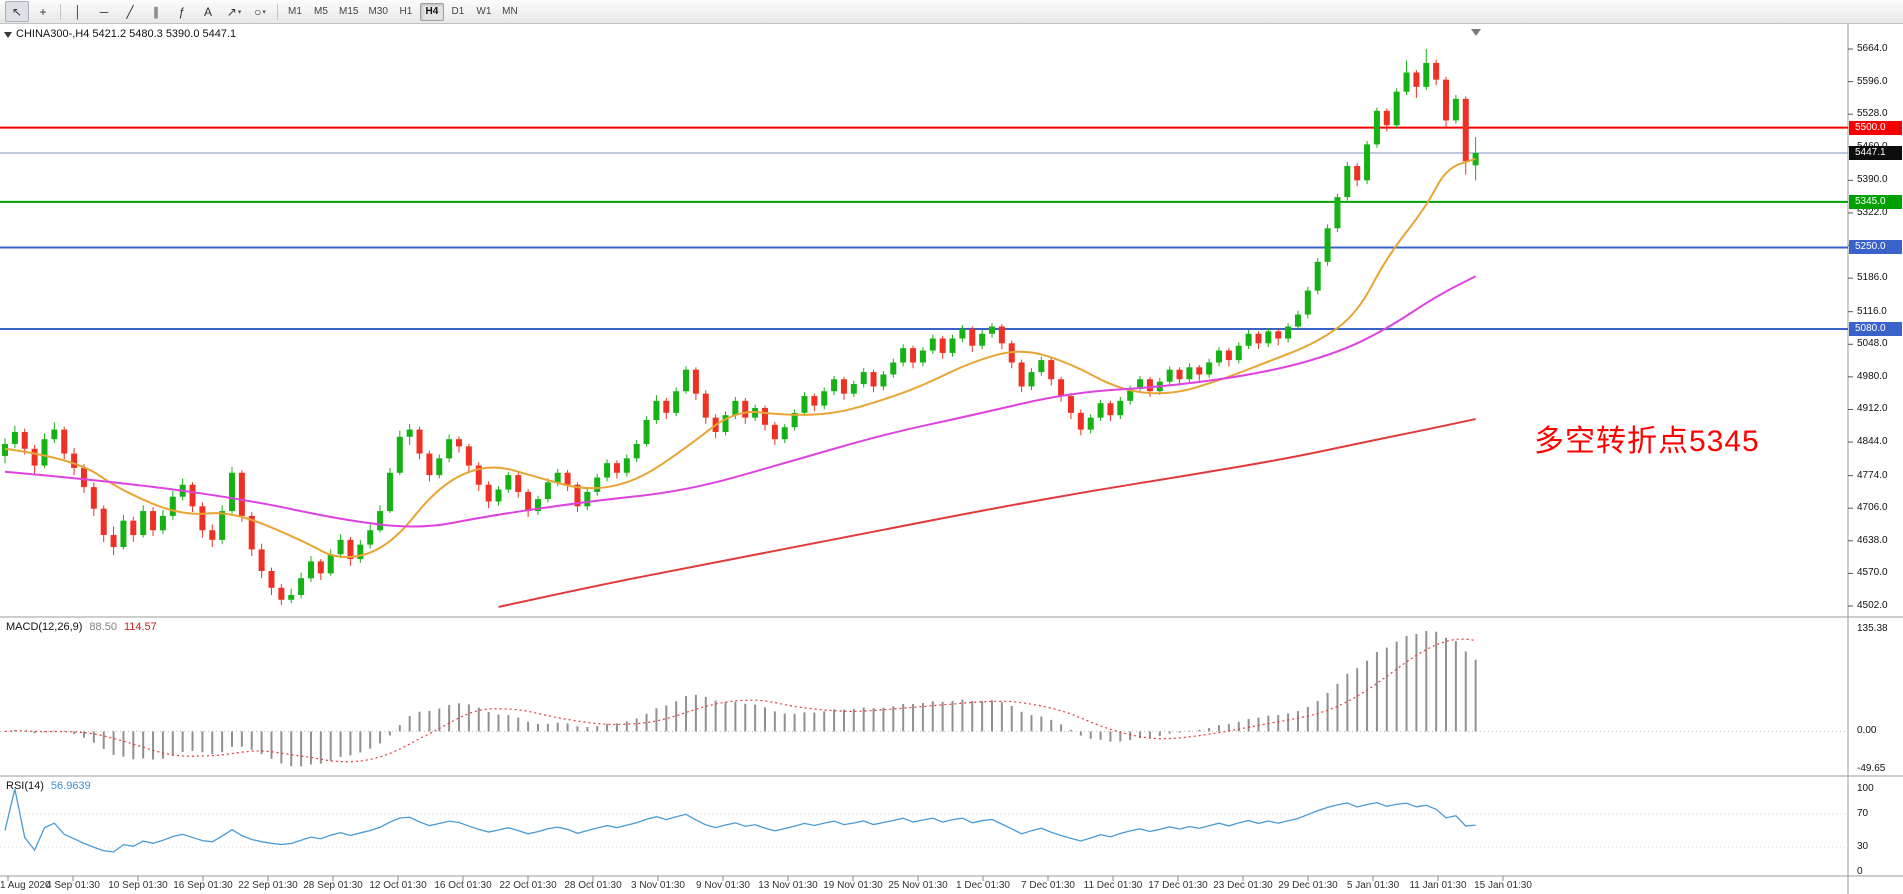 This screenshot has height=894, width=1903. I want to click on tool-shapes-button: ○ ▾, so click(260, 11).